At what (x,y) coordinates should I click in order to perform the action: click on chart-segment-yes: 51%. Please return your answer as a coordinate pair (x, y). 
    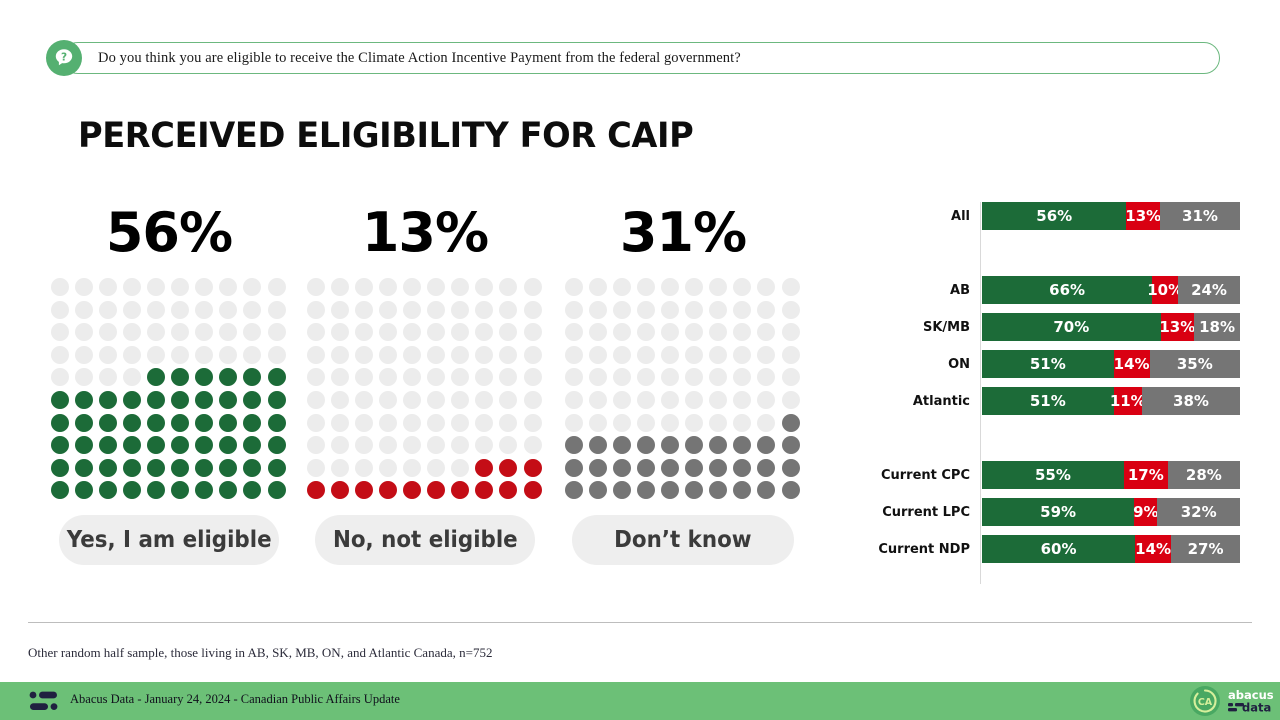
    Looking at the image, I should click on (1048, 364).